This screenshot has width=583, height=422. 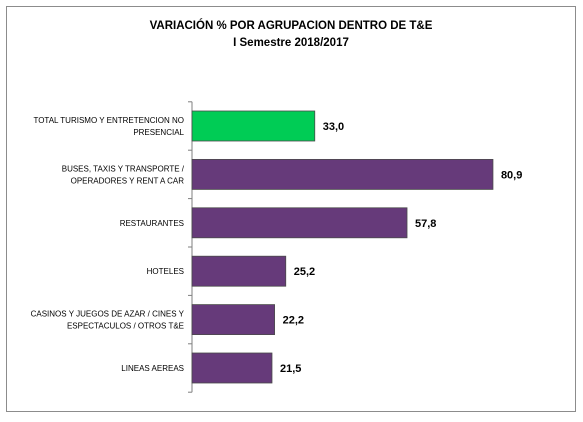 I want to click on category-label: HOTELES, so click(x=165, y=271).